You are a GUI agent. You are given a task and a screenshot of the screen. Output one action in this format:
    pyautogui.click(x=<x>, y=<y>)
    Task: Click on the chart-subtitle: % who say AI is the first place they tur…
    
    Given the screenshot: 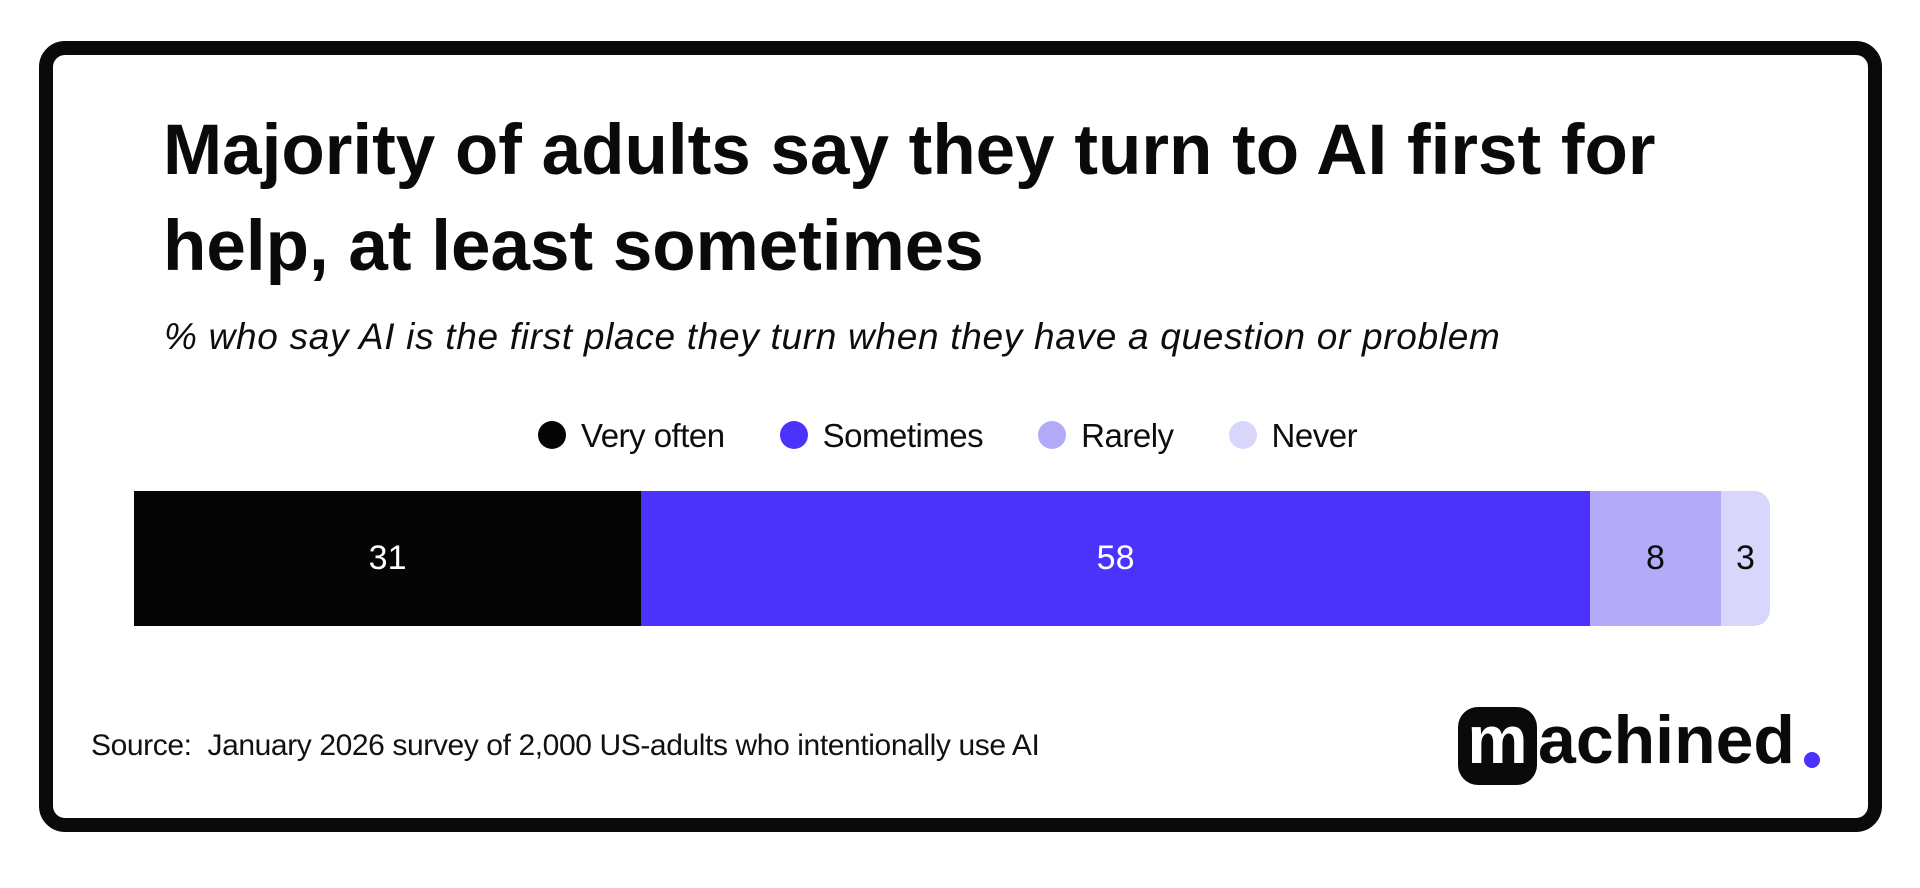 What is the action you would take?
    pyautogui.click(x=832, y=336)
    